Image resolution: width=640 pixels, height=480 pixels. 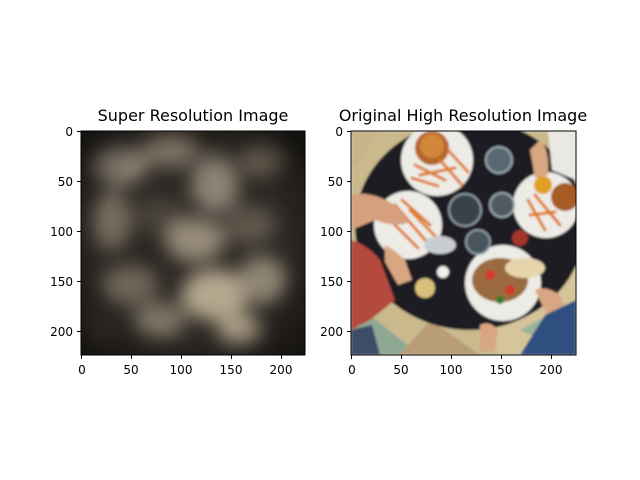 What do you see at coordinates (181, 370) in the screenshot?
I see `left-x-tick: 100` at bounding box center [181, 370].